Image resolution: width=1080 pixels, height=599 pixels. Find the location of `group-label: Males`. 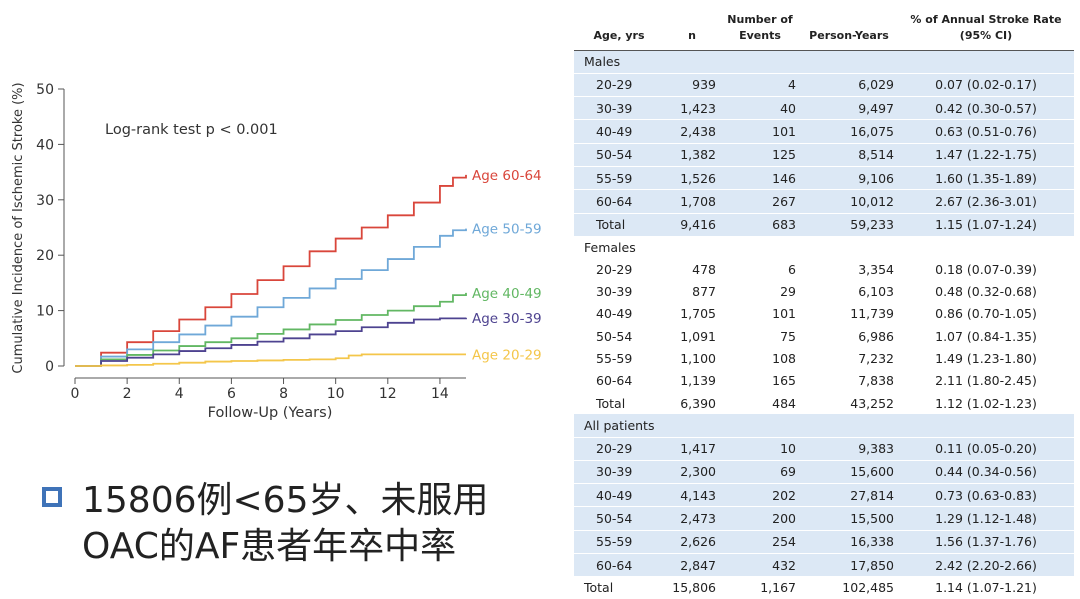

group-label: Males is located at coordinates (824, 62).